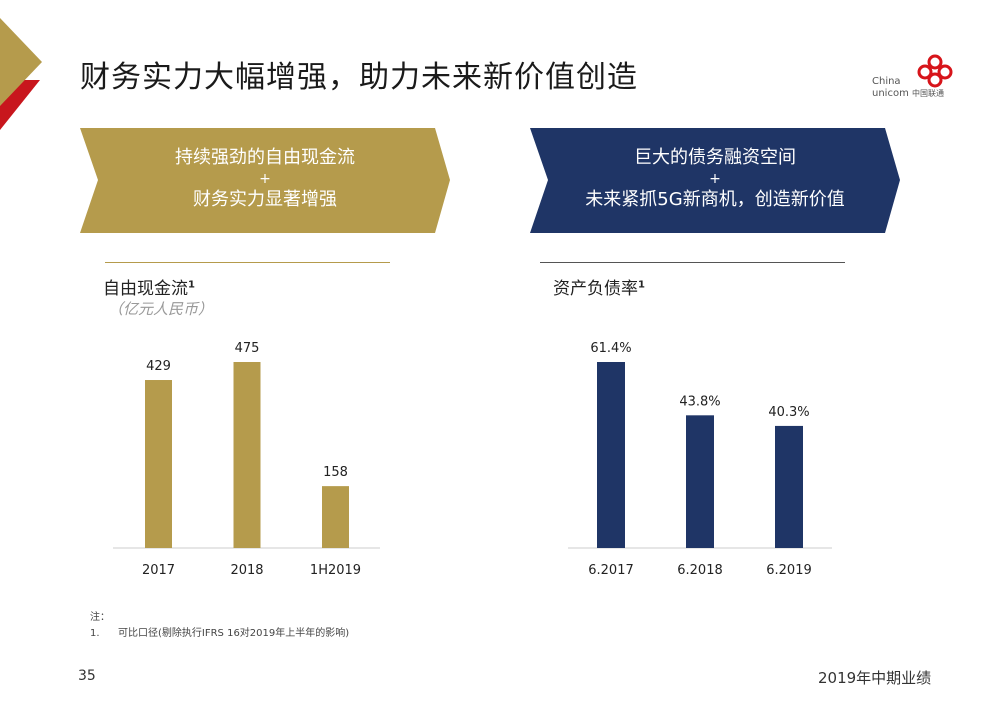  Describe the element at coordinates (265, 199) in the screenshot. I see `banner-line2: 财务实力显著增强` at that location.